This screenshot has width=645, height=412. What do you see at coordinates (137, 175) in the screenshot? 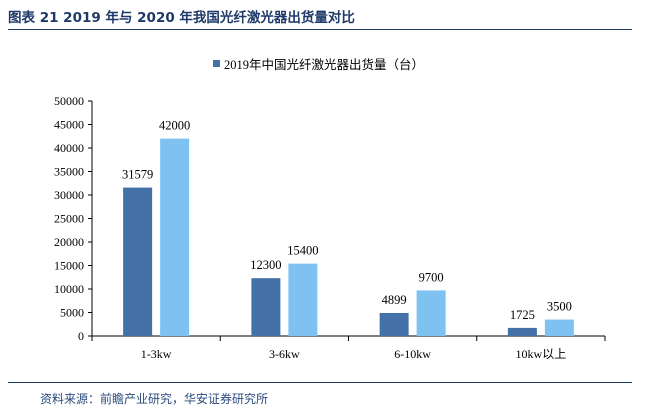
I see `data-label: 31579` at bounding box center [137, 175].